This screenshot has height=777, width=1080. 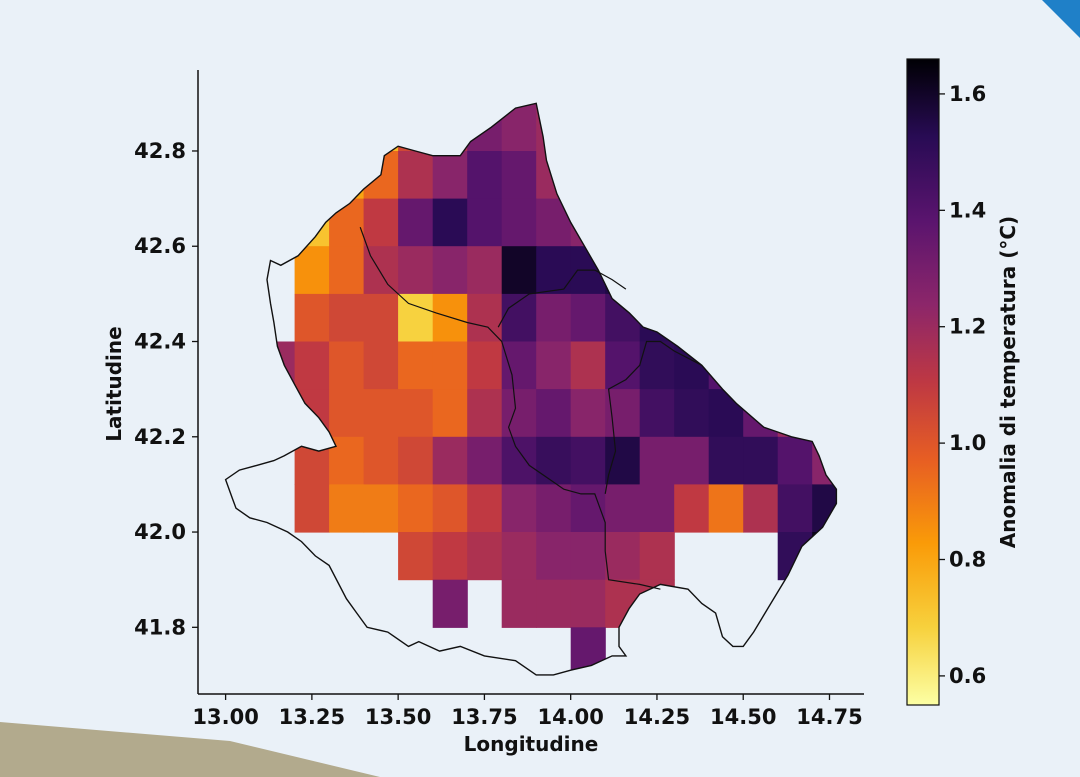 I want to click on y-tick-label: 42.4, so click(x=160, y=342).